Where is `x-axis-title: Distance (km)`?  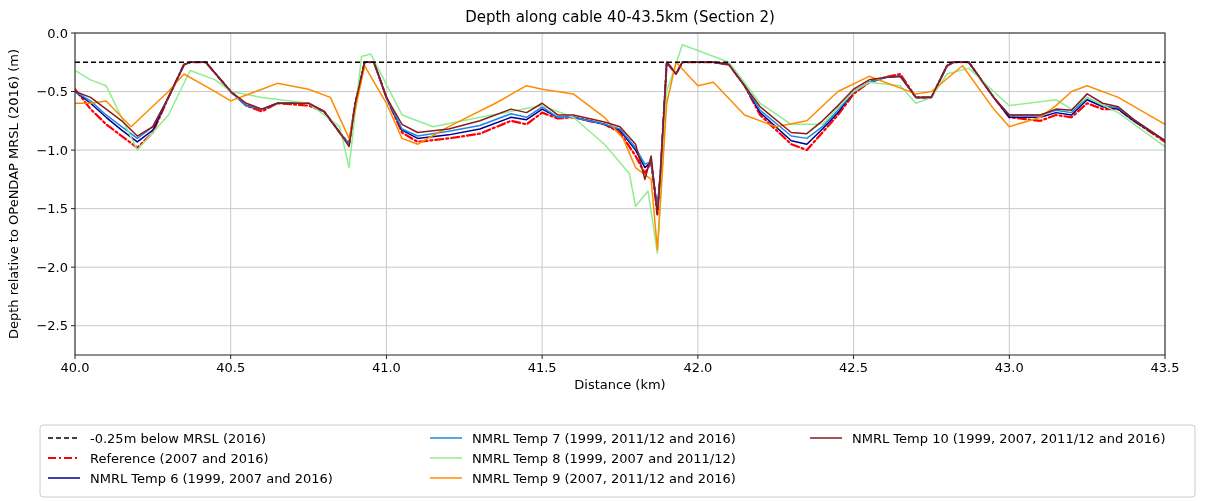 x-axis-title: Distance (km) is located at coordinates (620, 384).